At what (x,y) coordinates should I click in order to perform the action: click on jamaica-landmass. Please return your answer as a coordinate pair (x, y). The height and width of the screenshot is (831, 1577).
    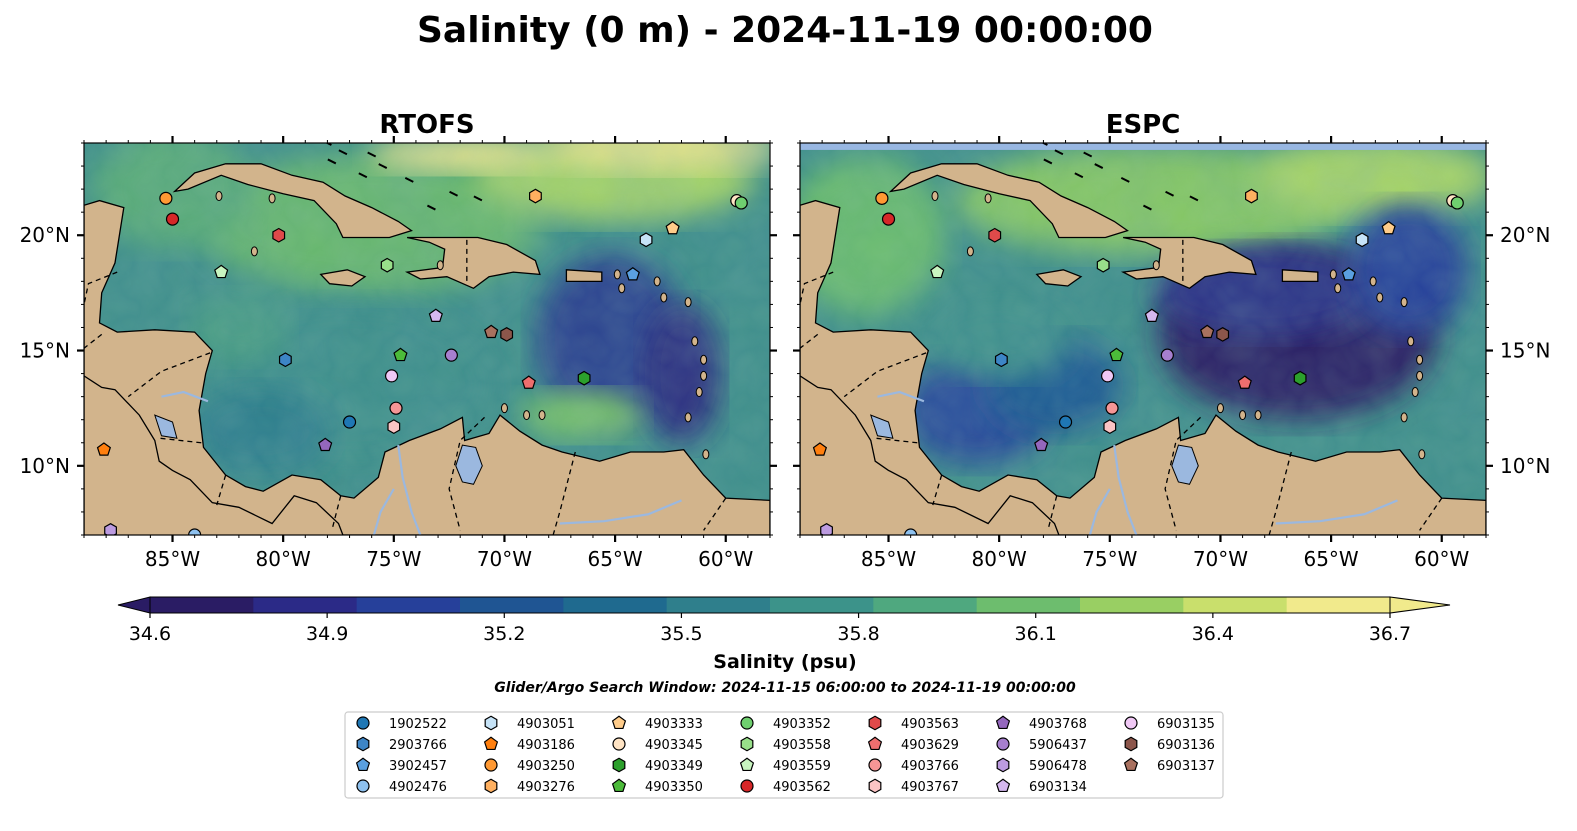
    Looking at the image, I should click on (343, 278).